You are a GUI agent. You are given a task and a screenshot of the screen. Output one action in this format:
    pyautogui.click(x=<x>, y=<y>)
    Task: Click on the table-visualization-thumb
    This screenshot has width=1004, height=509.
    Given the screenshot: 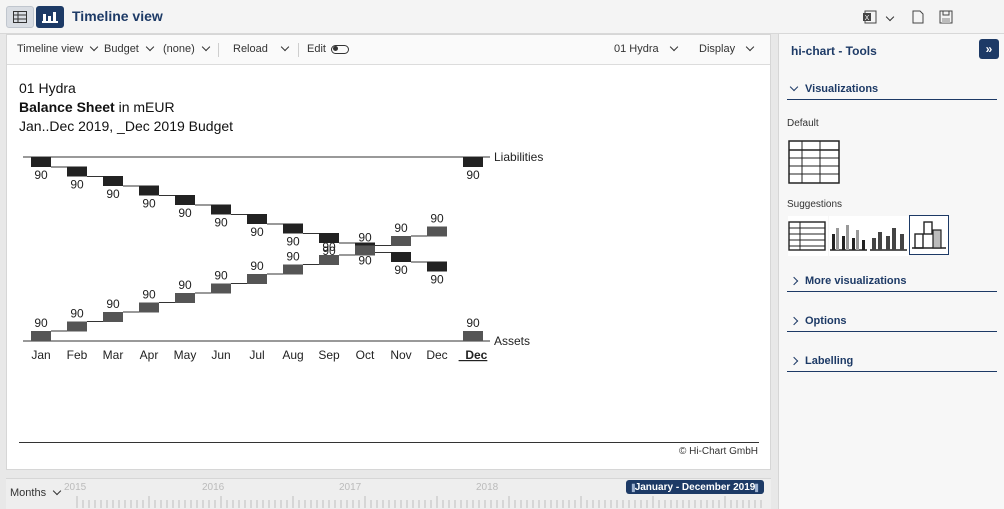 What is the action you would take?
    pyautogui.click(x=814, y=162)
    